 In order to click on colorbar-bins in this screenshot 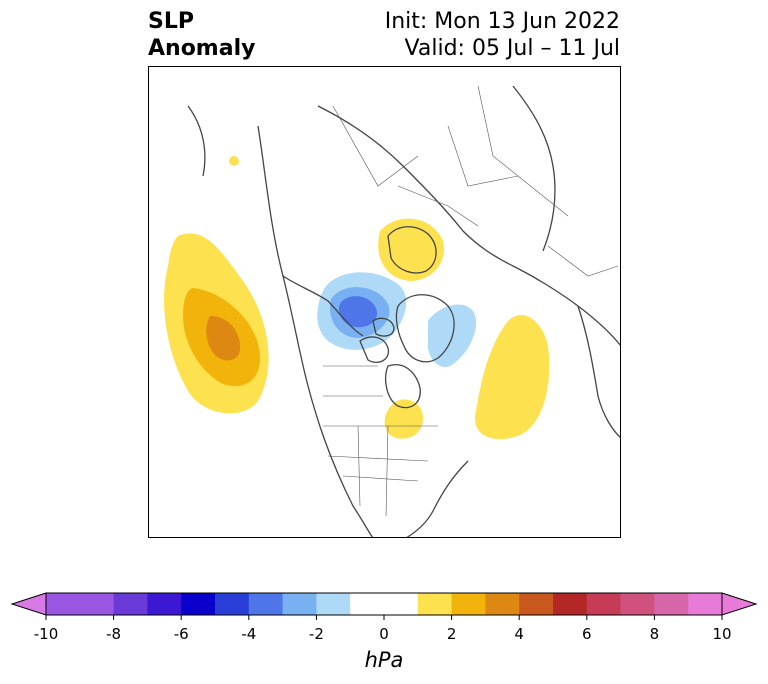, I will do `click(384, 604)`.